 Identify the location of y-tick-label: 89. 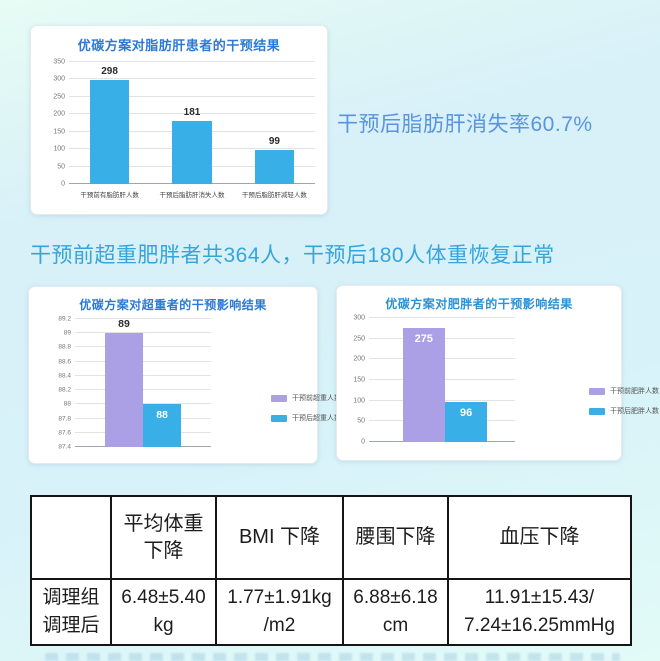
(67, 333).